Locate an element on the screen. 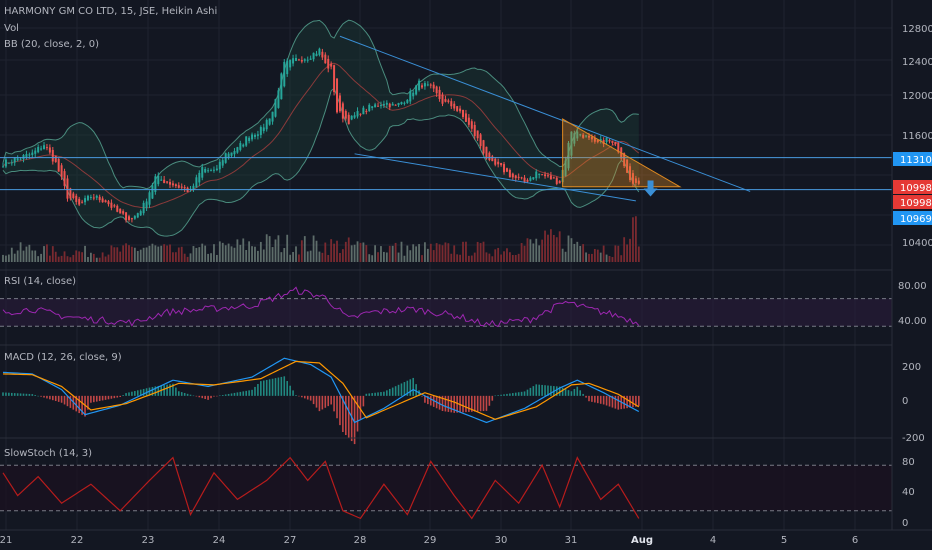  descending-triangle is located at coordinates (622, 153).